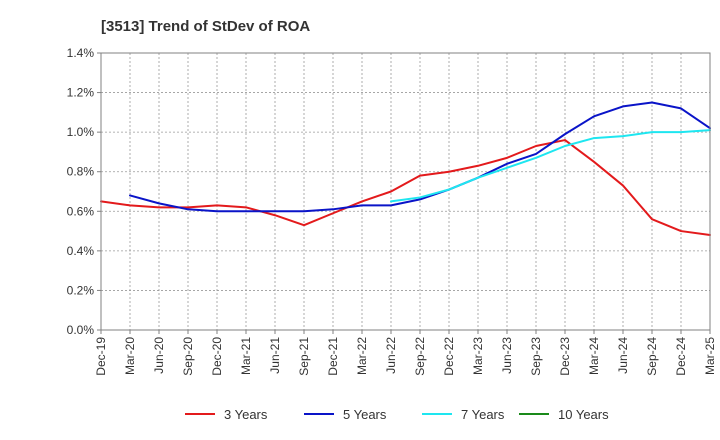 This screenshot has width=720, height=440. What do you see at coordinates (365, 414) in the screenshot?
I see `legend-label: 5 Years` at bounding box center [365, 414].